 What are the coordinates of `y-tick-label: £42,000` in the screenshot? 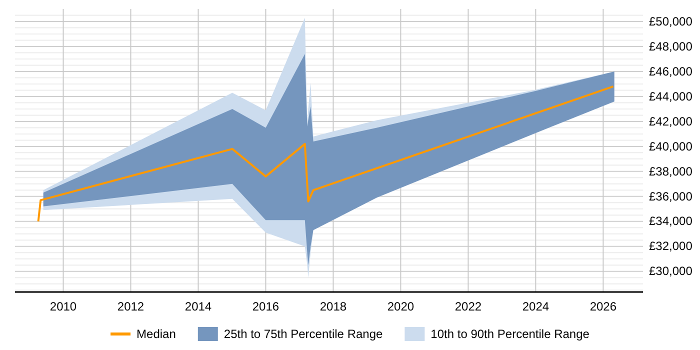 It's located at (671, 121).